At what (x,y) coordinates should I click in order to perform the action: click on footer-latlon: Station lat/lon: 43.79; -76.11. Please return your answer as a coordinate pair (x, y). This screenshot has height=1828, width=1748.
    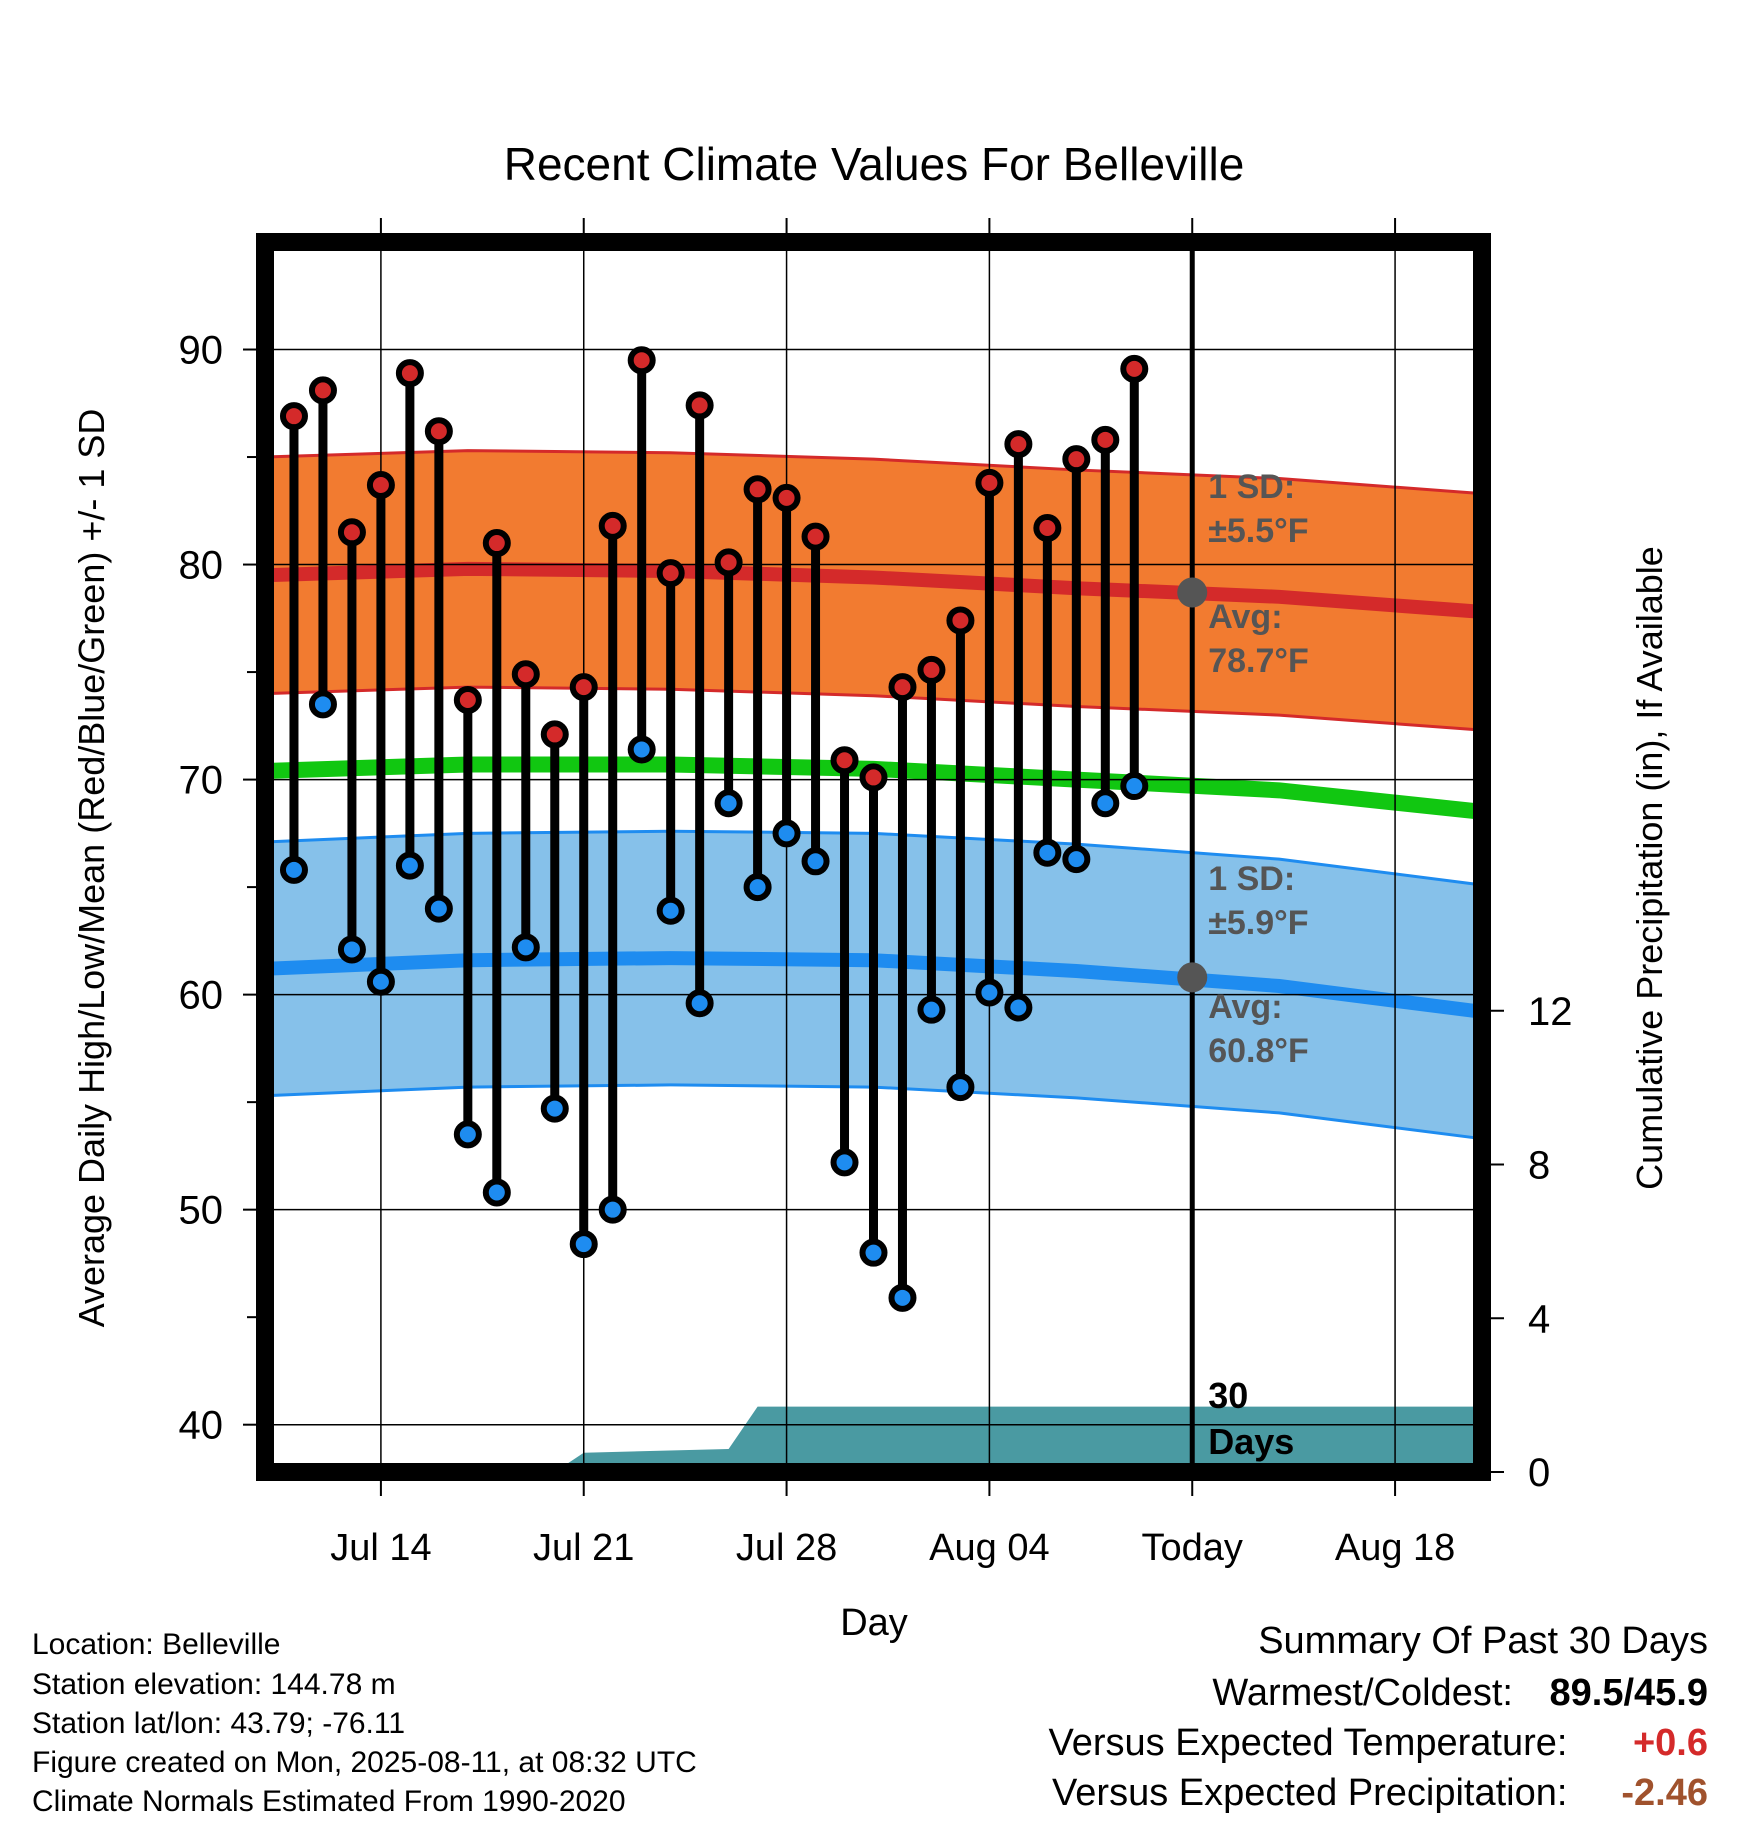
    Looking at the image, I should click on (219, 1723).